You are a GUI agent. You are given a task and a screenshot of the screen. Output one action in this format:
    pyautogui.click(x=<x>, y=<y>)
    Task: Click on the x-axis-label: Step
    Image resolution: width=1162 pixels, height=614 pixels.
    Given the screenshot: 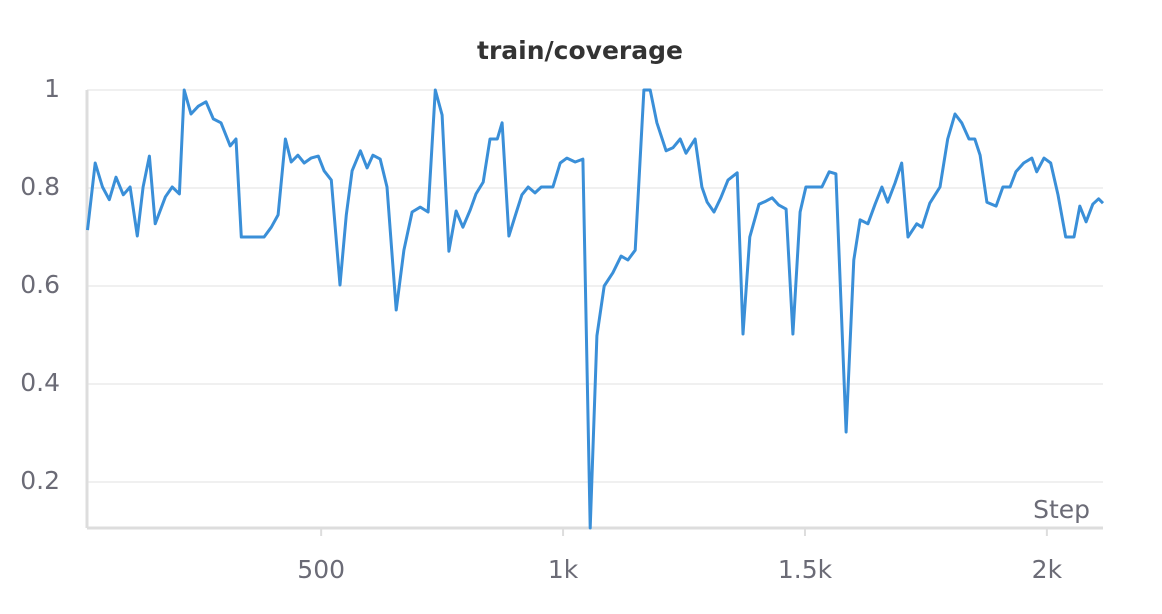 What is the action you would take?
    pyautogui.click(x=1061, y=509)
    